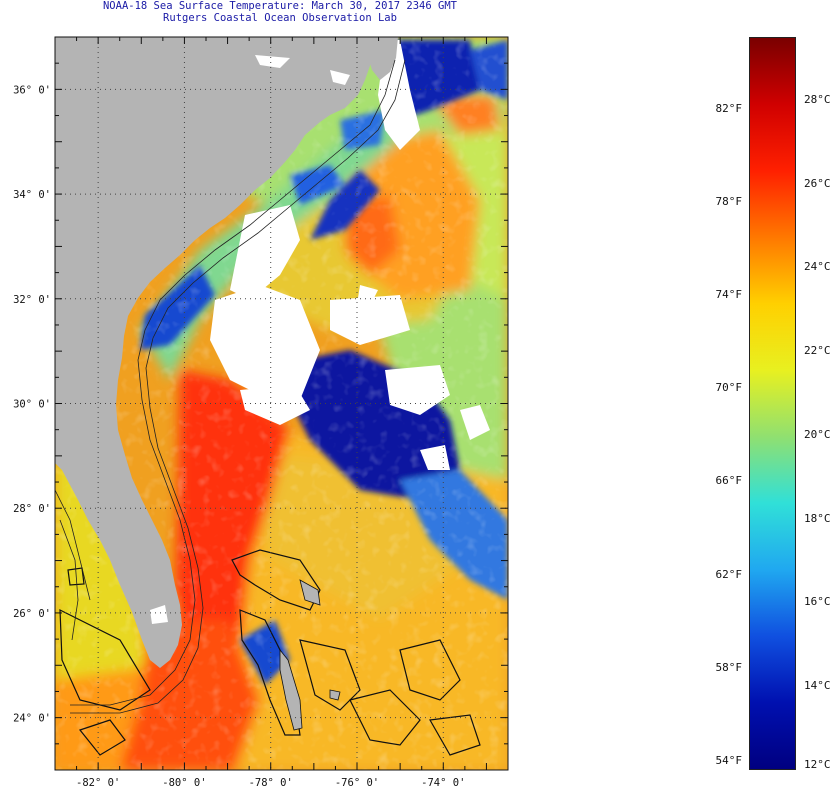 This screenshot has width=832, height=793. Describe the element at coordinates (270, 652) in the screenshot. I see `bahamas-islands` at that location.